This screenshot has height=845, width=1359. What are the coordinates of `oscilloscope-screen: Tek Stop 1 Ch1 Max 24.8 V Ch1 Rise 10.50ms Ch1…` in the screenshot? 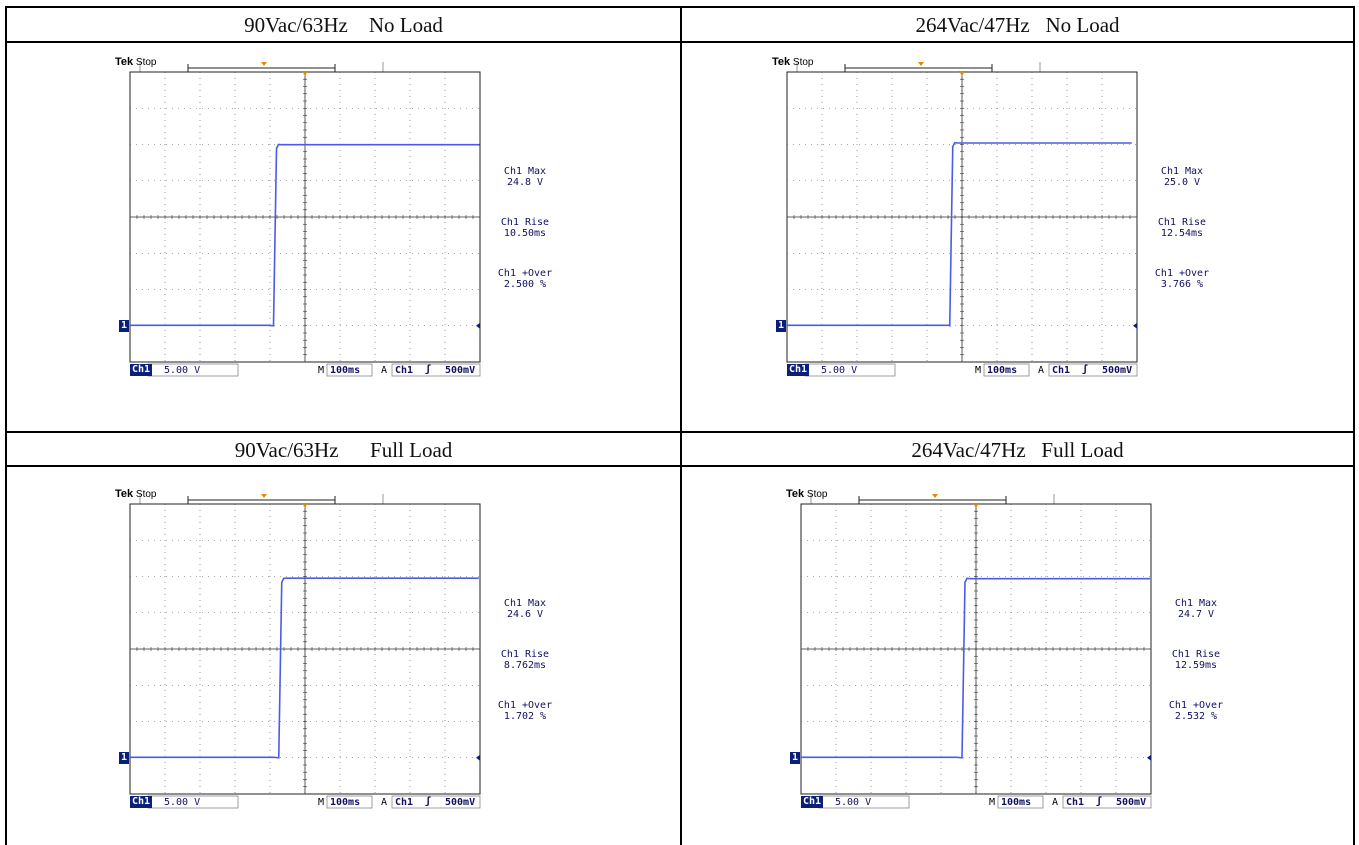 It's located at (333, 217).